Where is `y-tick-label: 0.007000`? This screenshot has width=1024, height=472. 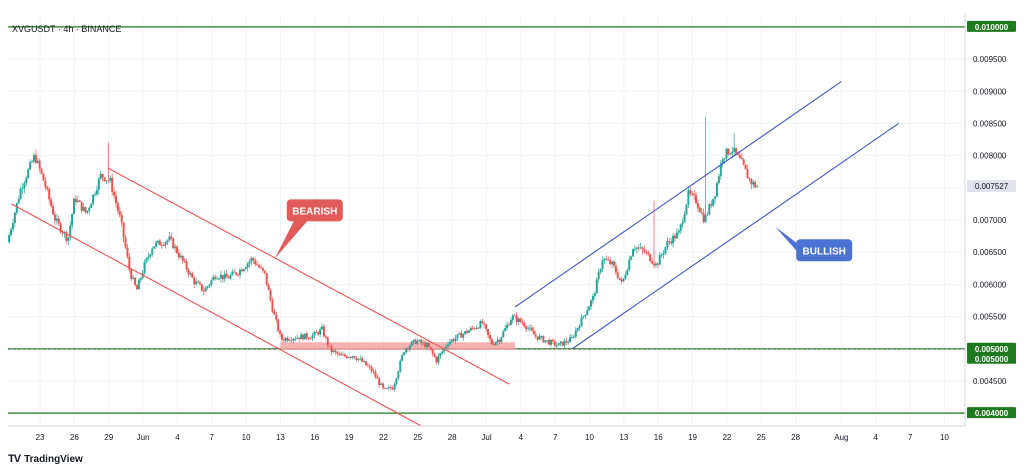
y-tick-label: 0.007000 is located at coordinates (990, 220).